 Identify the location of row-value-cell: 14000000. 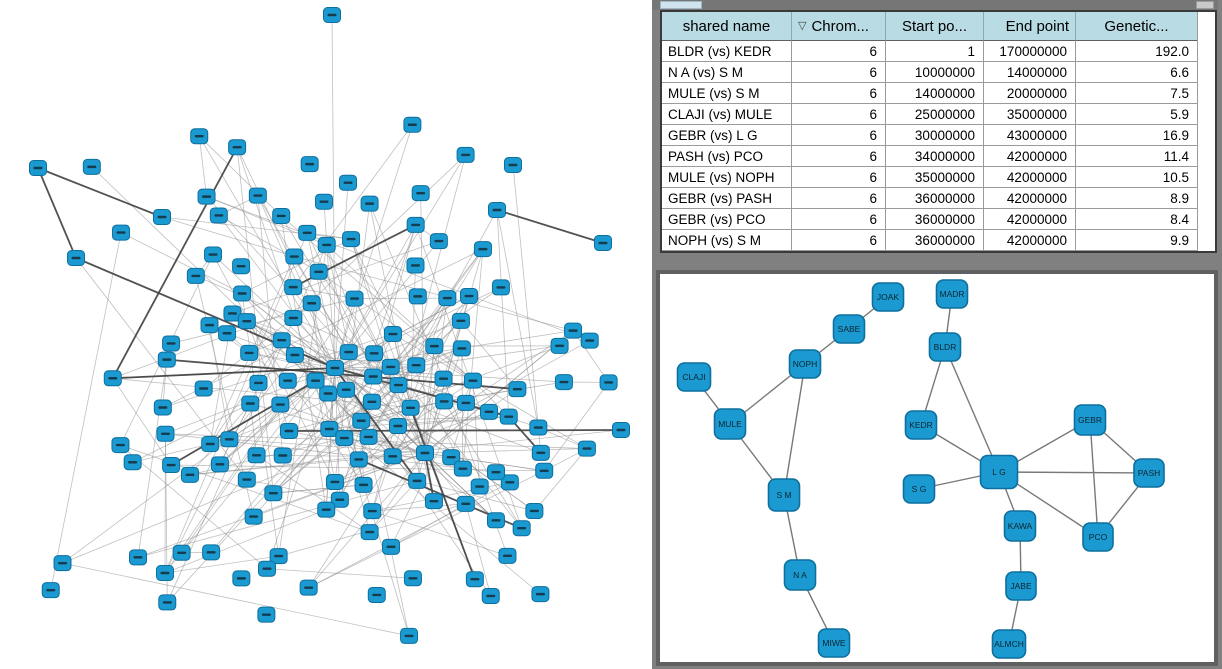
(1030, 72).